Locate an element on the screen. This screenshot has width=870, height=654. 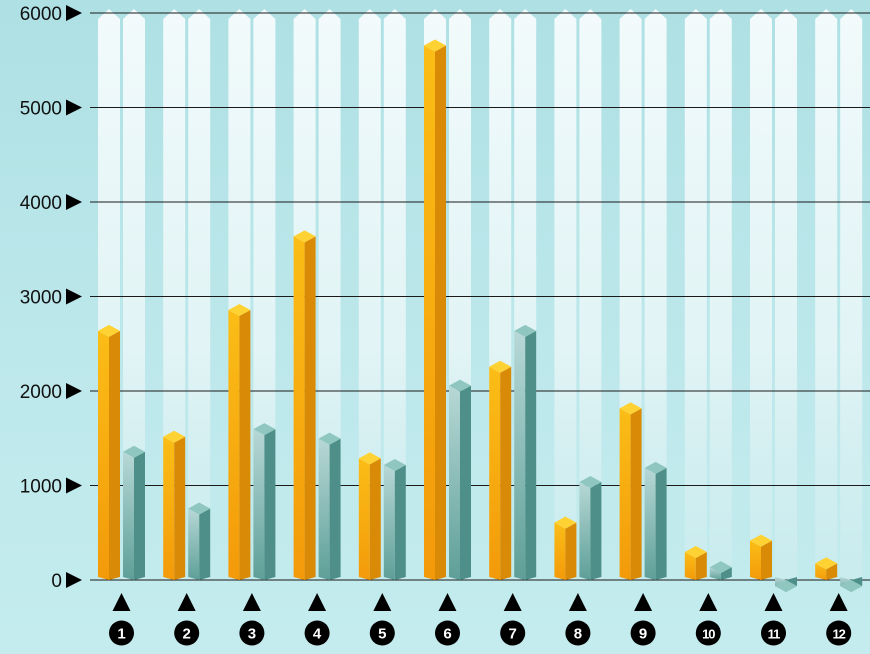
x-category-label: 4 is located at coordinates (317, 634).